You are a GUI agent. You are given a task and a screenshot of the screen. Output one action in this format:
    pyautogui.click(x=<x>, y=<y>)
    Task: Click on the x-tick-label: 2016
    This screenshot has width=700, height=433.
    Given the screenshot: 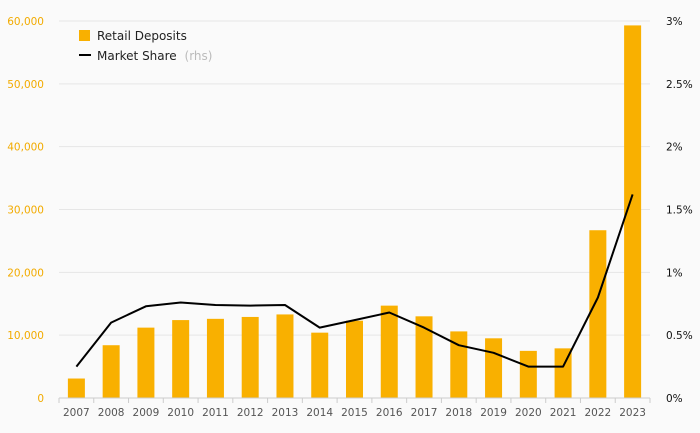 What is the action you would take?
    pyautogui.click(x=389, y=413)
    